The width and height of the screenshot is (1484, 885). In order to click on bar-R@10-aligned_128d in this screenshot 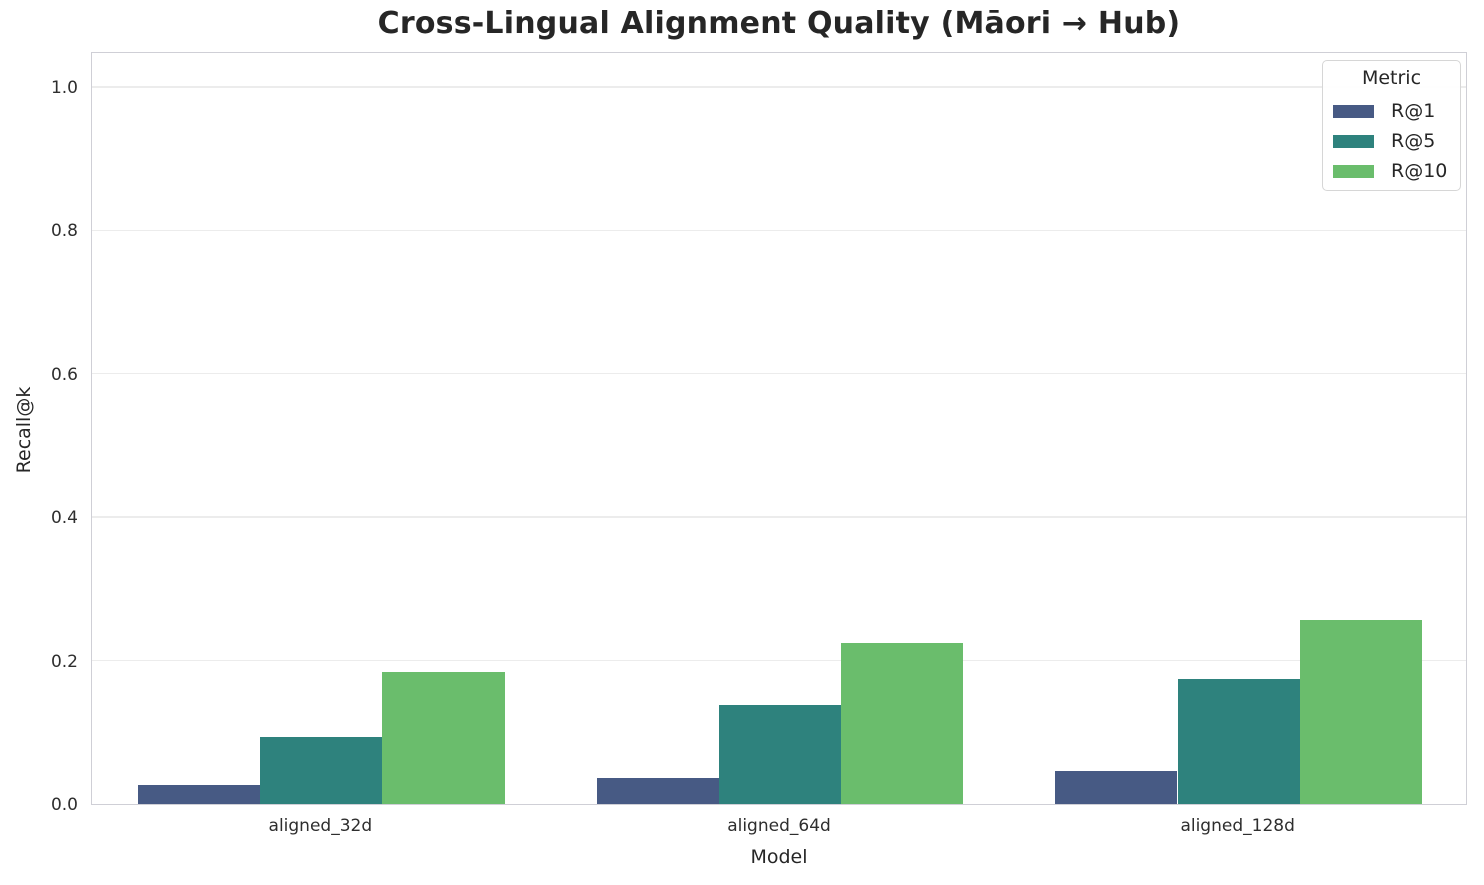, I will do `click(1361, 711)`.